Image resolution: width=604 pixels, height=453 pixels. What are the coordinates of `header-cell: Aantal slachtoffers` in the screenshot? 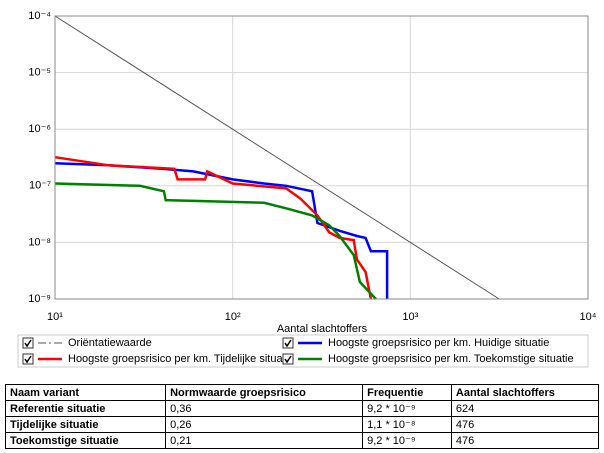 It's located at (525, 392).